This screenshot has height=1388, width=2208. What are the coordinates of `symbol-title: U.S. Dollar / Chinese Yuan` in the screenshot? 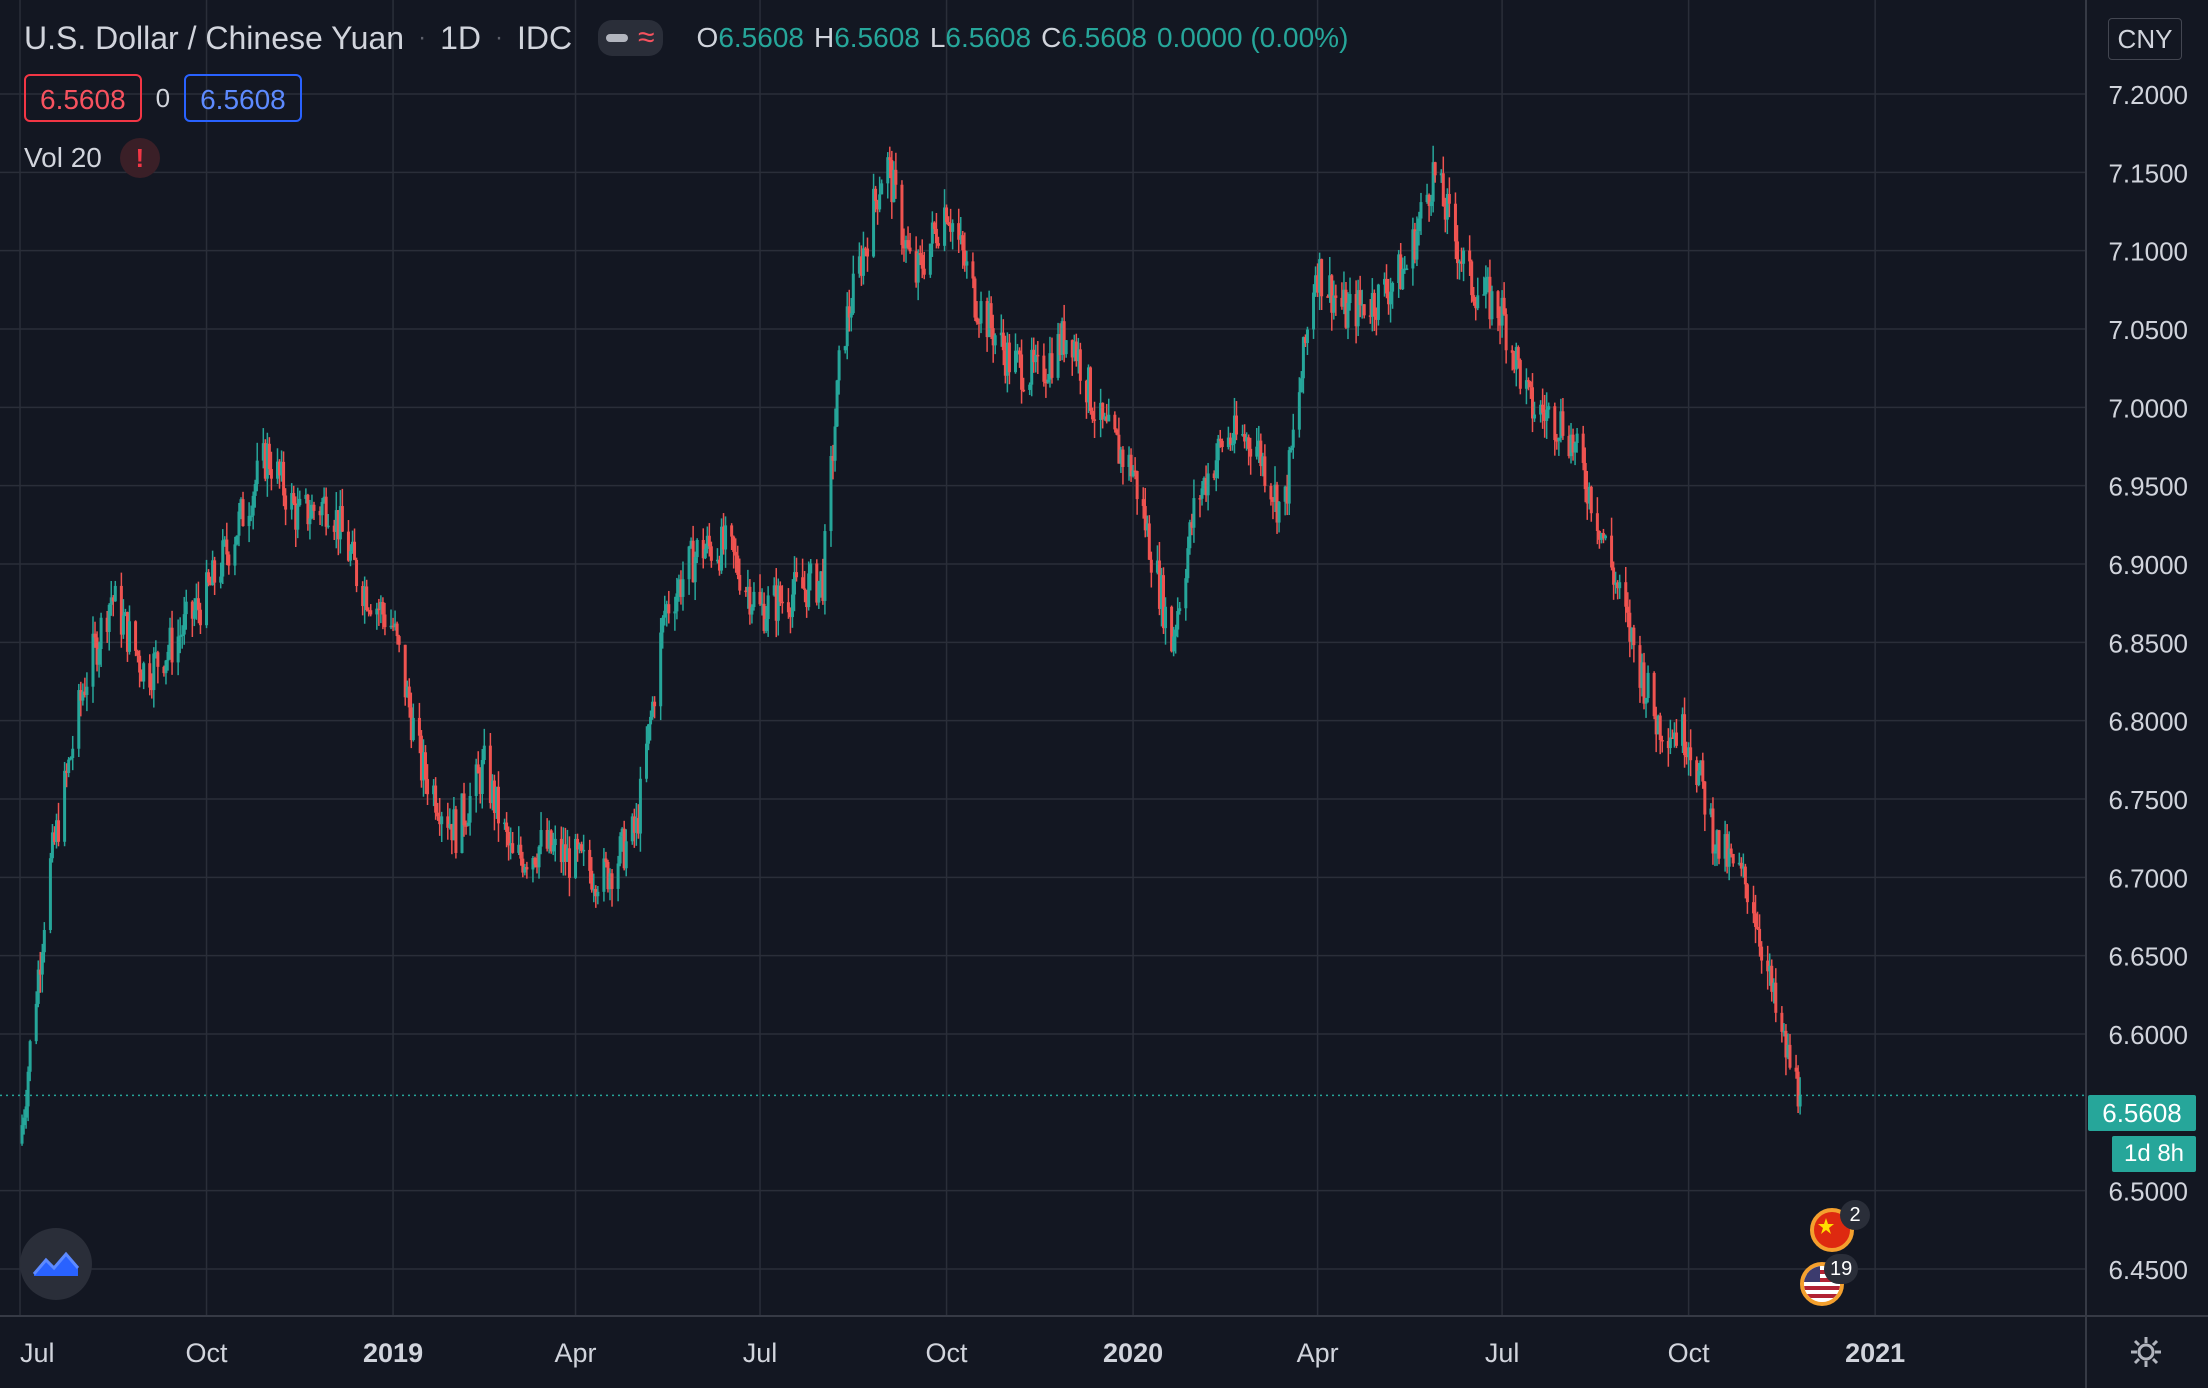 It's located at (214, 37).